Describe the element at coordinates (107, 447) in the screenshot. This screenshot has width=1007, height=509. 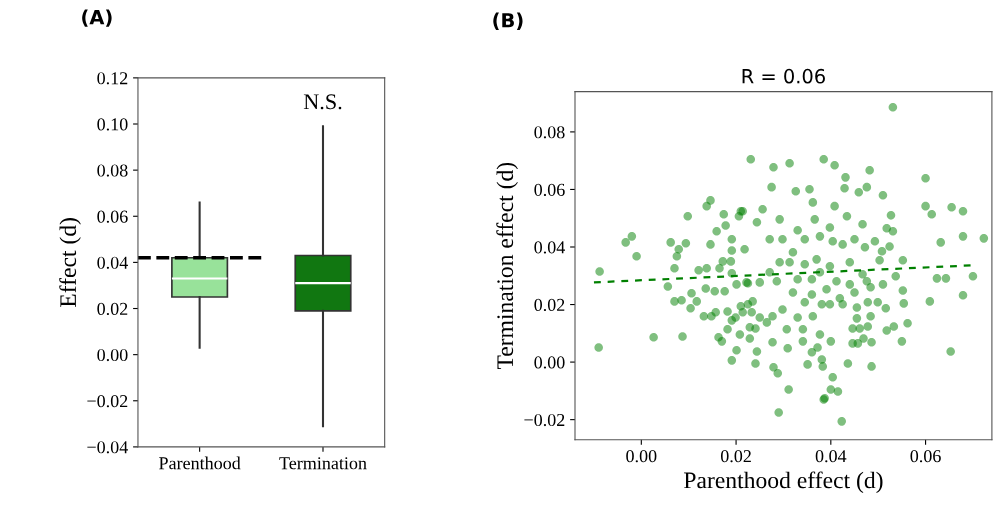
I see `y-tick-label: −0.04` at that location.